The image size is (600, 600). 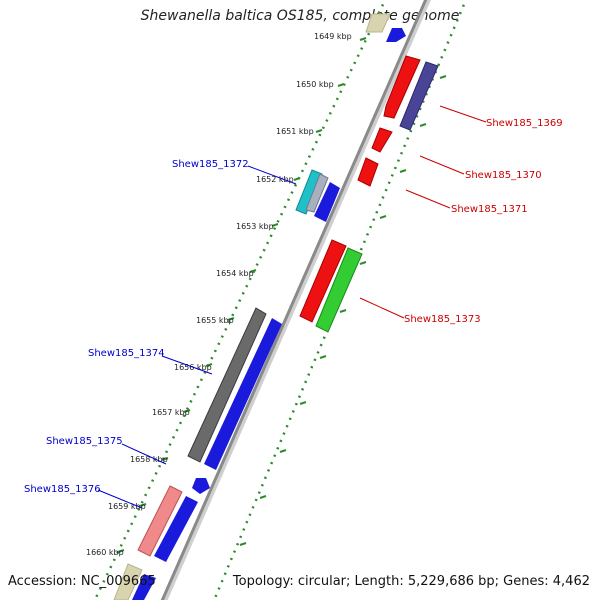 What do you see at coordinates (176, 529) in the screenshot?
I see `gene-blue-lower` at bounding box center [176, 529].